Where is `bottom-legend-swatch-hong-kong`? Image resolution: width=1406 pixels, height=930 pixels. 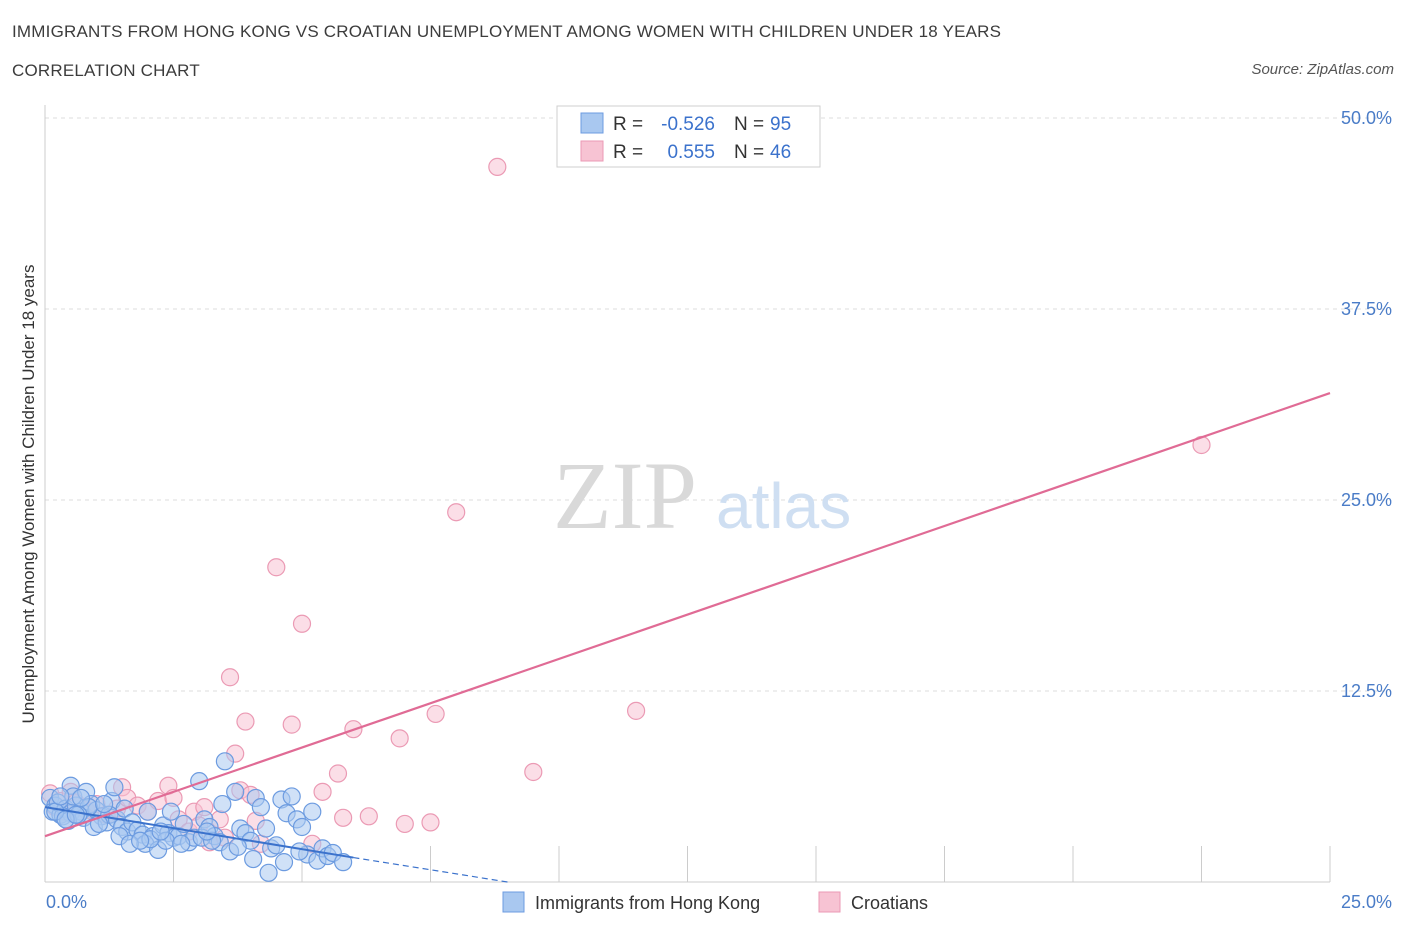 bottom-legend-swatch-hong-kong is located at coordinates (513, 902).